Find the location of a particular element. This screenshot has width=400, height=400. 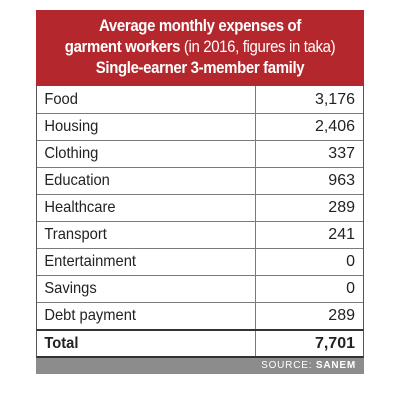

row-value: 3,176 is located at coordinates (309, 99).